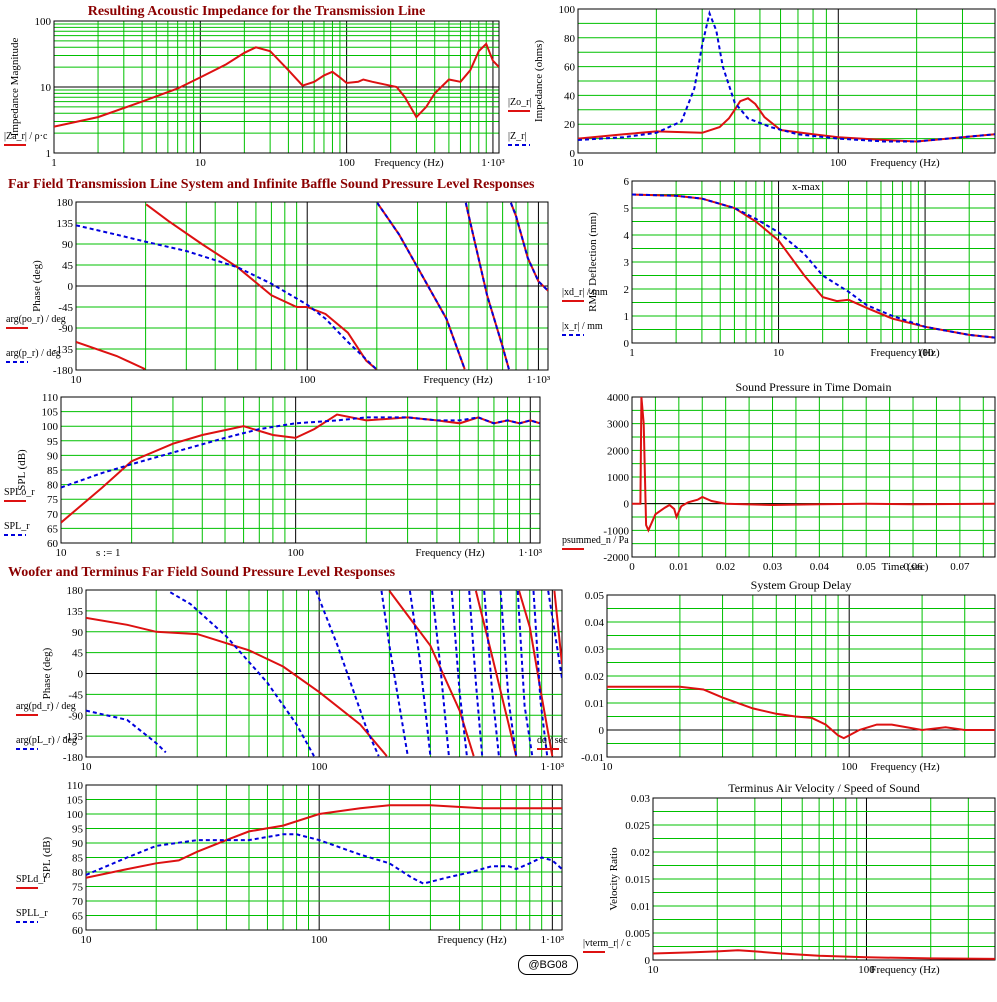  Describe the element at coordinates (678, 567) in the screenshot. I see `x-tick-label: 0.01` at that location.